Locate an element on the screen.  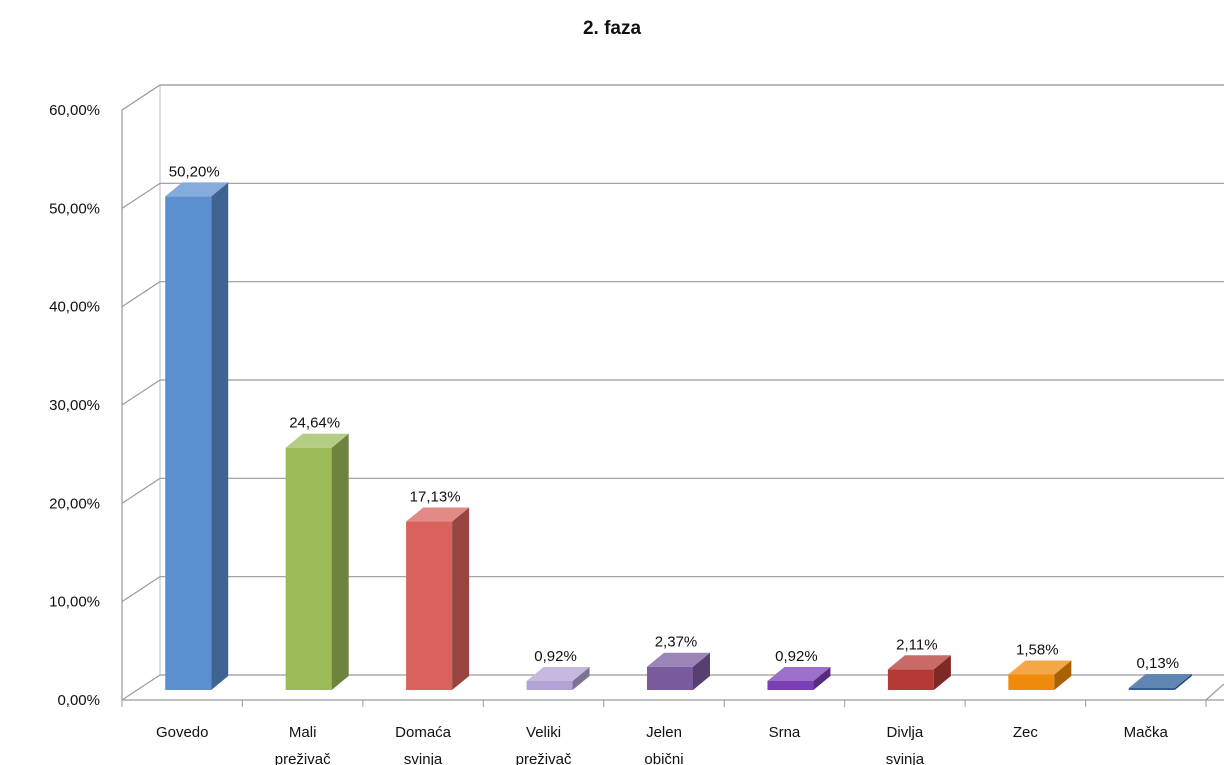
x-tick-label-line: Jelen is located at coordinates (664, 732).